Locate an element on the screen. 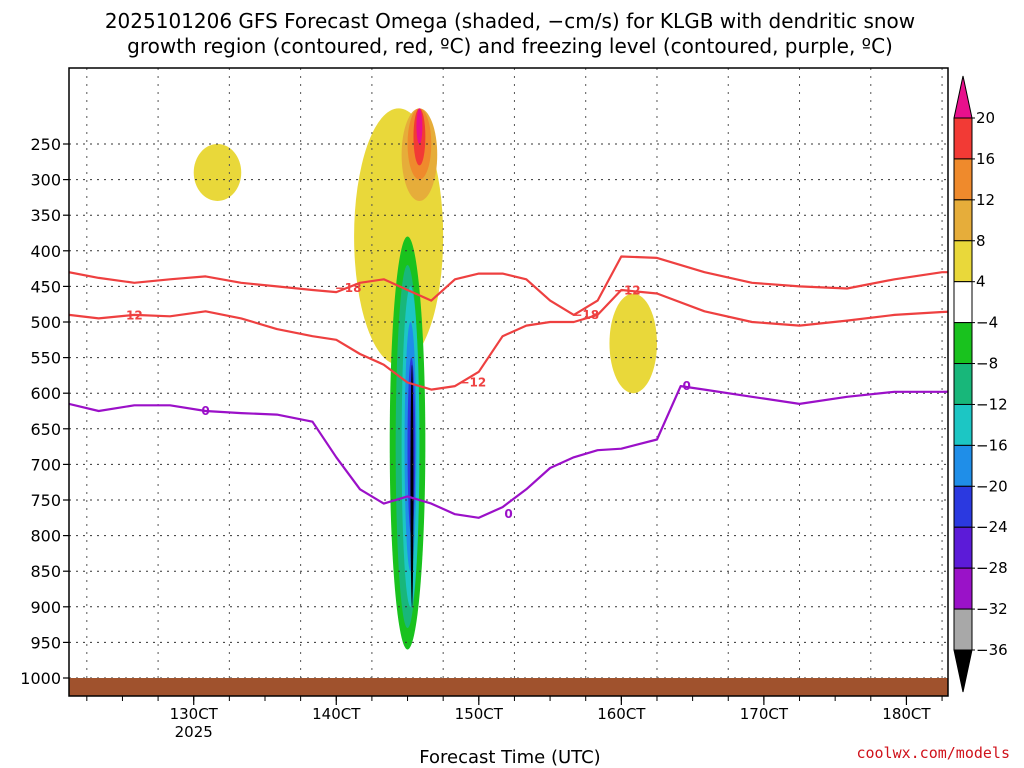 Image resolution: width=1024 pixels, height=768 pixels. y-tick-label: 300 is located at coordinates (45, 180).